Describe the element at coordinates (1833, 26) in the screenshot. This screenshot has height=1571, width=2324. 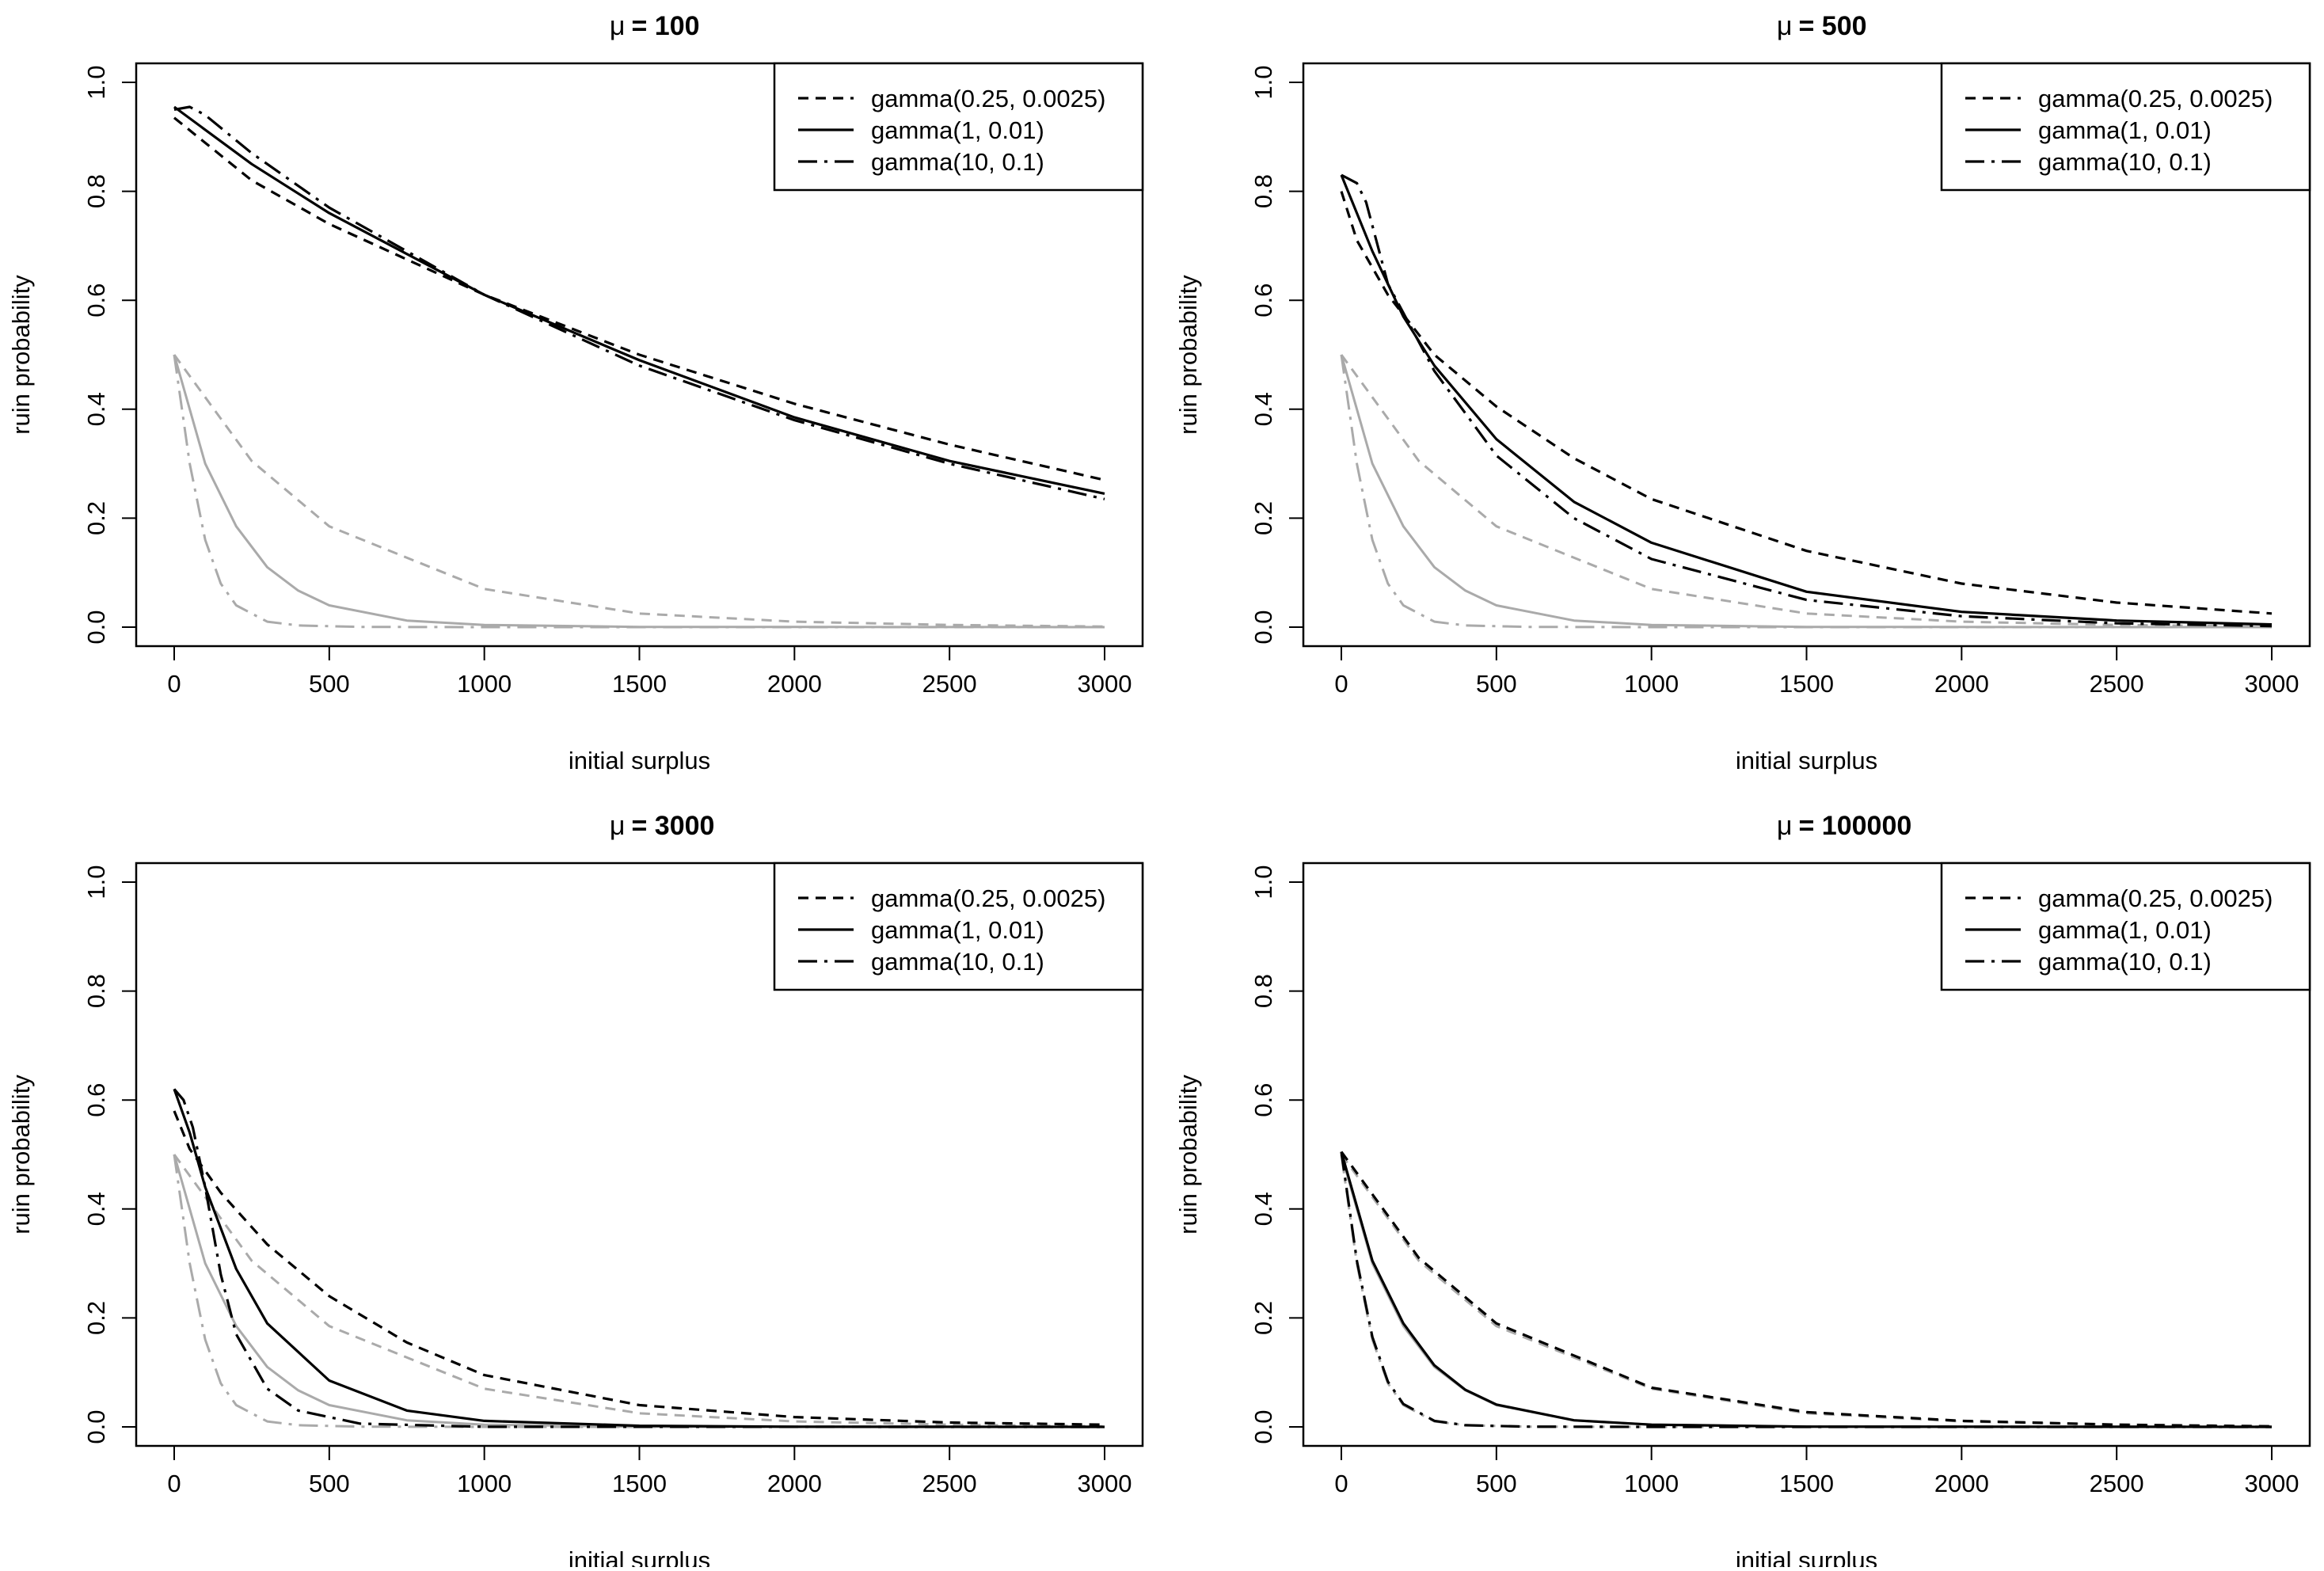
I see `chart-title-value: = 500` at that location.